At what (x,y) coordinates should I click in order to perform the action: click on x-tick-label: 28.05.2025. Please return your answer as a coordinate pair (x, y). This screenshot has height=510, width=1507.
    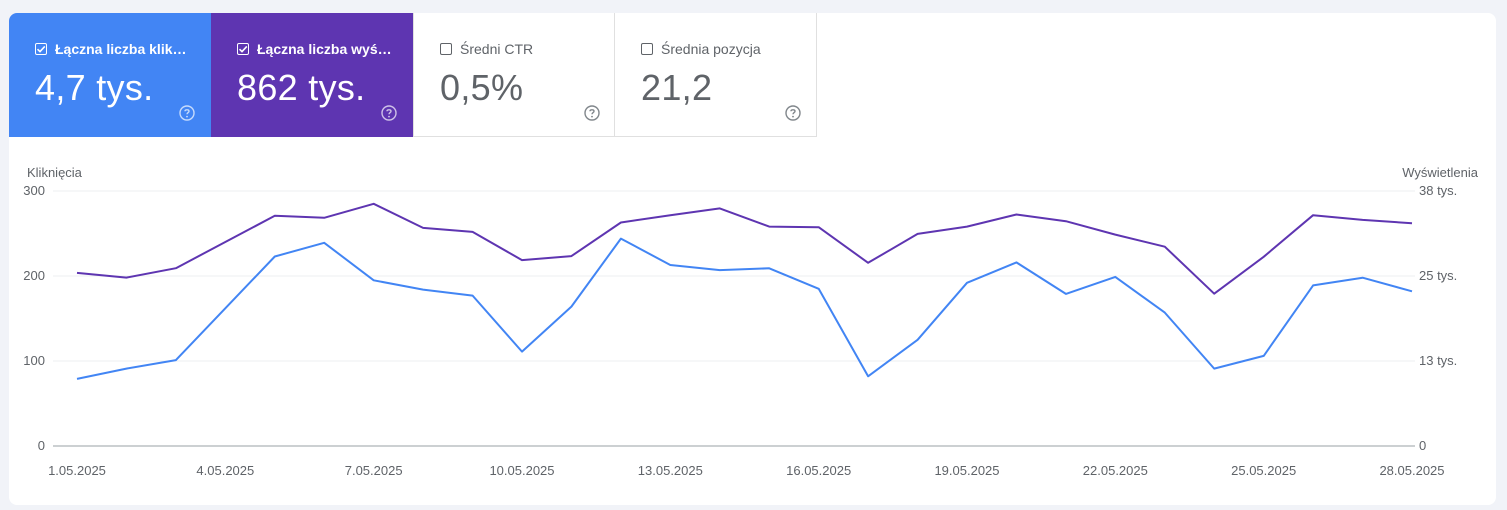
    Looking at the image, I should click on (1411, 470).